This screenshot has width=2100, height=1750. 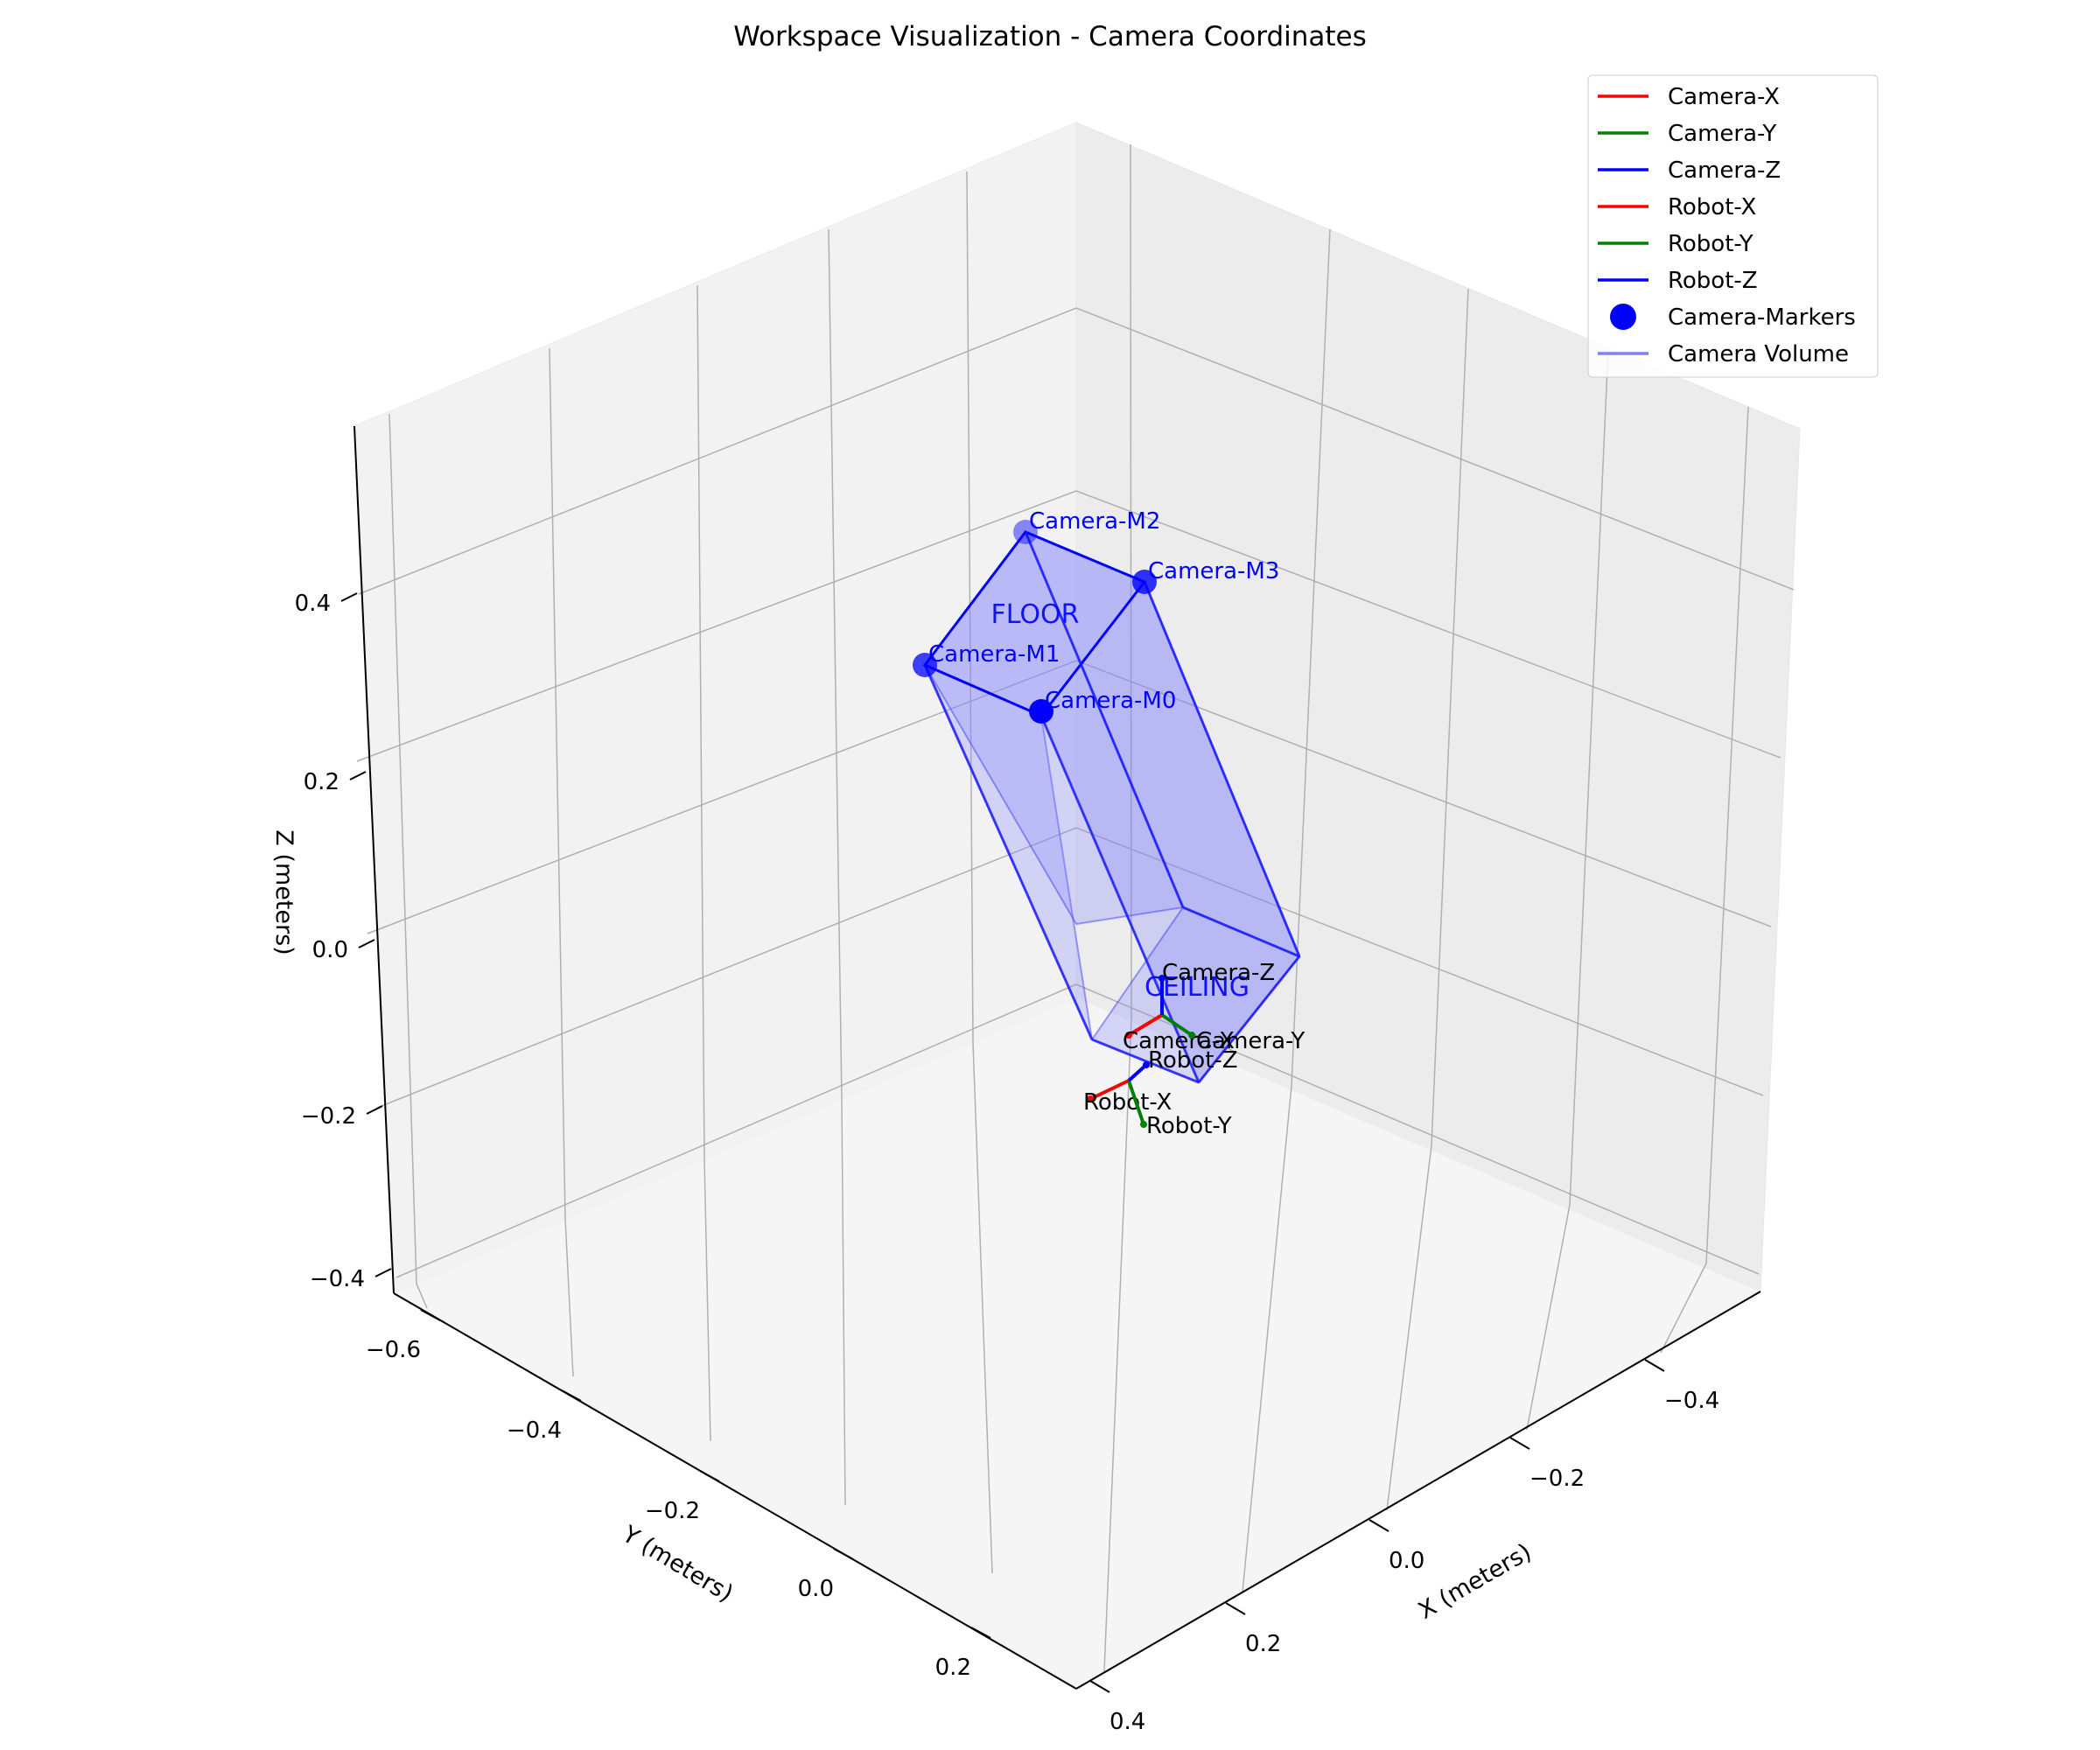 What do you see at coordinates (672, 1511) in the screenshot?
I see `y-tick-label: −0.2` at bounding box center [672, 1511].